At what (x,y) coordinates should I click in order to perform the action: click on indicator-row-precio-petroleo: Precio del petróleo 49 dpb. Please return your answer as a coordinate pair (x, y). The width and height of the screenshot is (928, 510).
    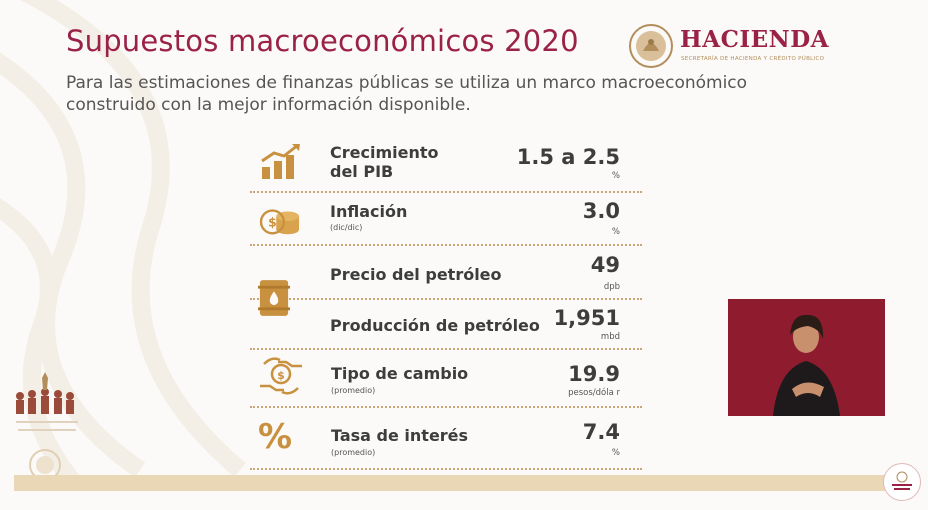
    Looking at the image, I should click on (446, 273).